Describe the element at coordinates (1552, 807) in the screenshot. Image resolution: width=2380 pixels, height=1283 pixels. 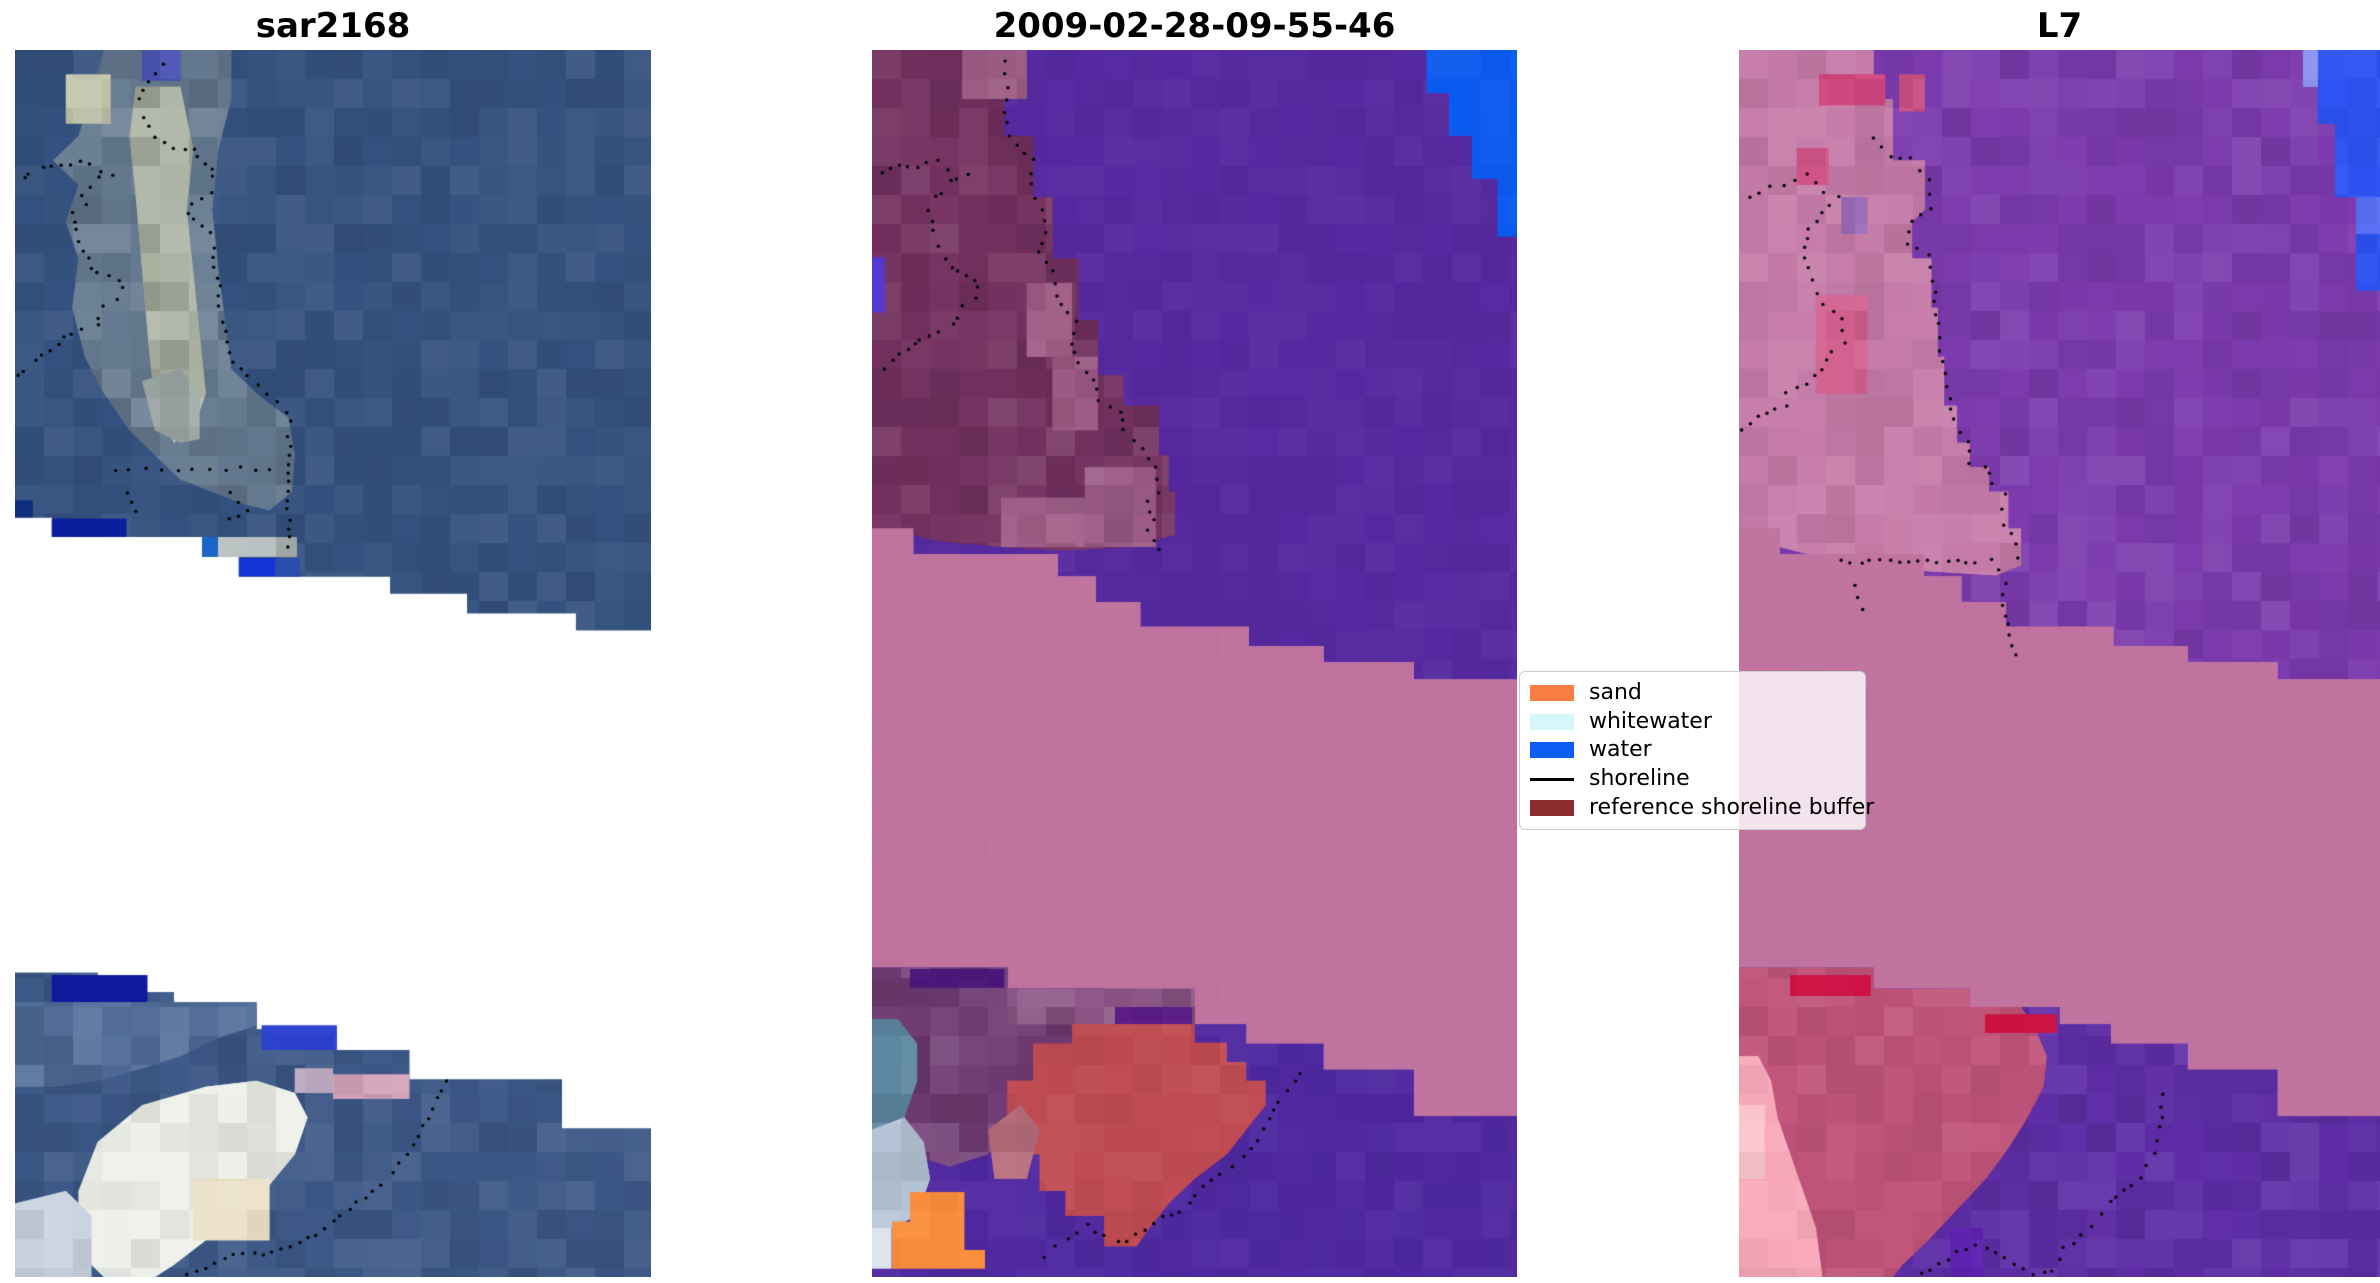
I see `reference-shoreline-buffer-swatch-icon` at that location.